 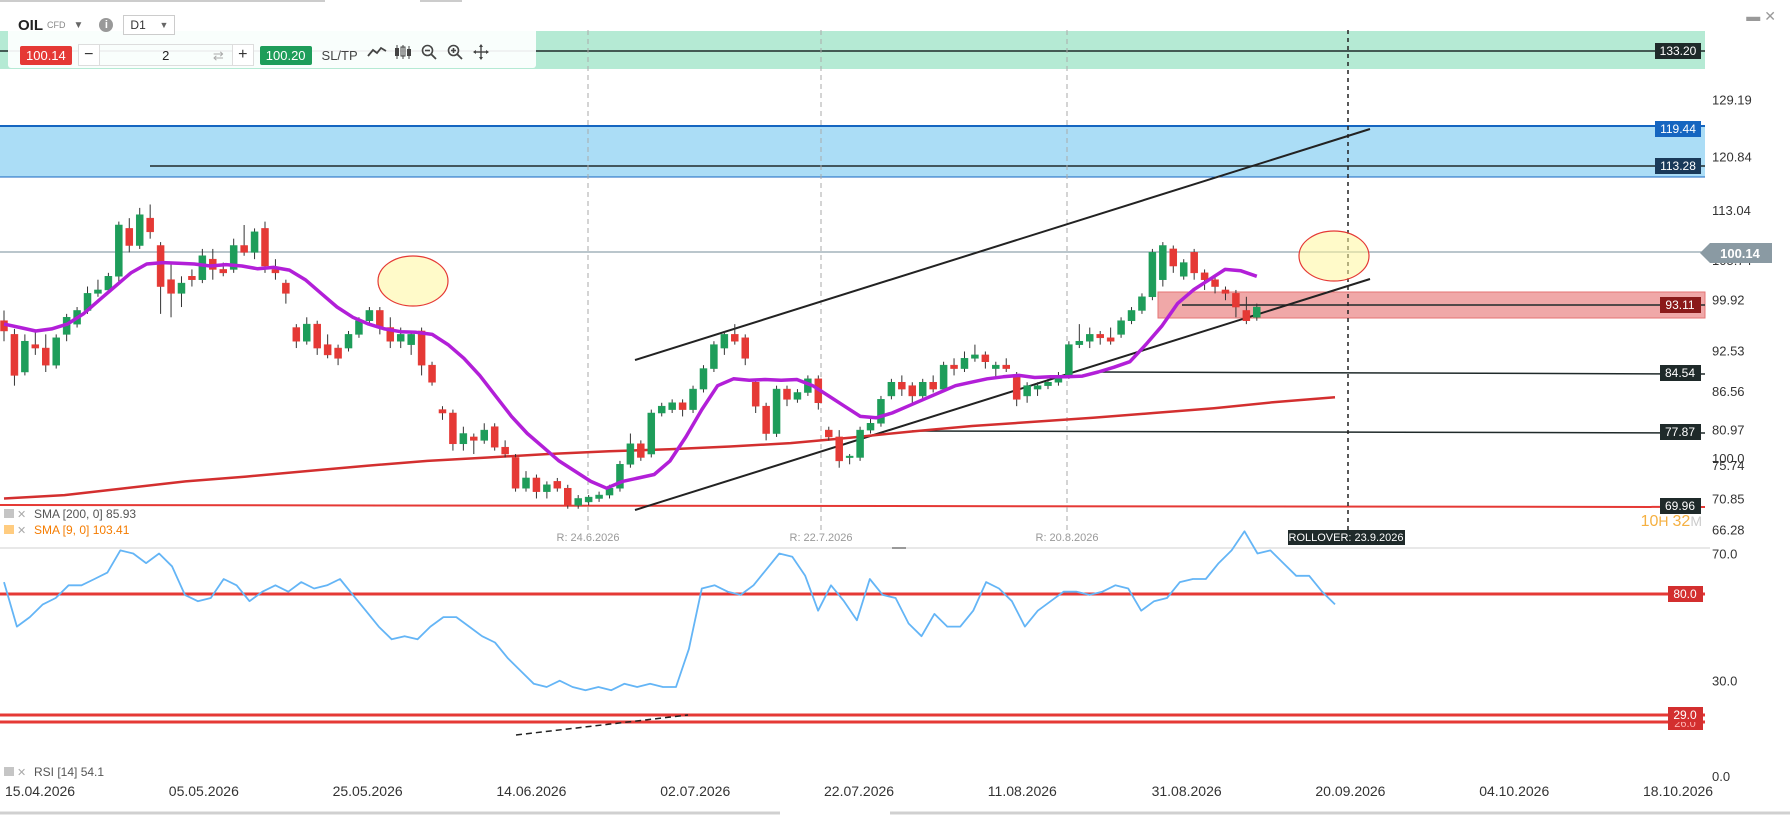 What do you see at coordinates (1187, 791) in the screenshot?
I see `x-tick-label: 31.08.2026` at bounding box center [1187, 791].